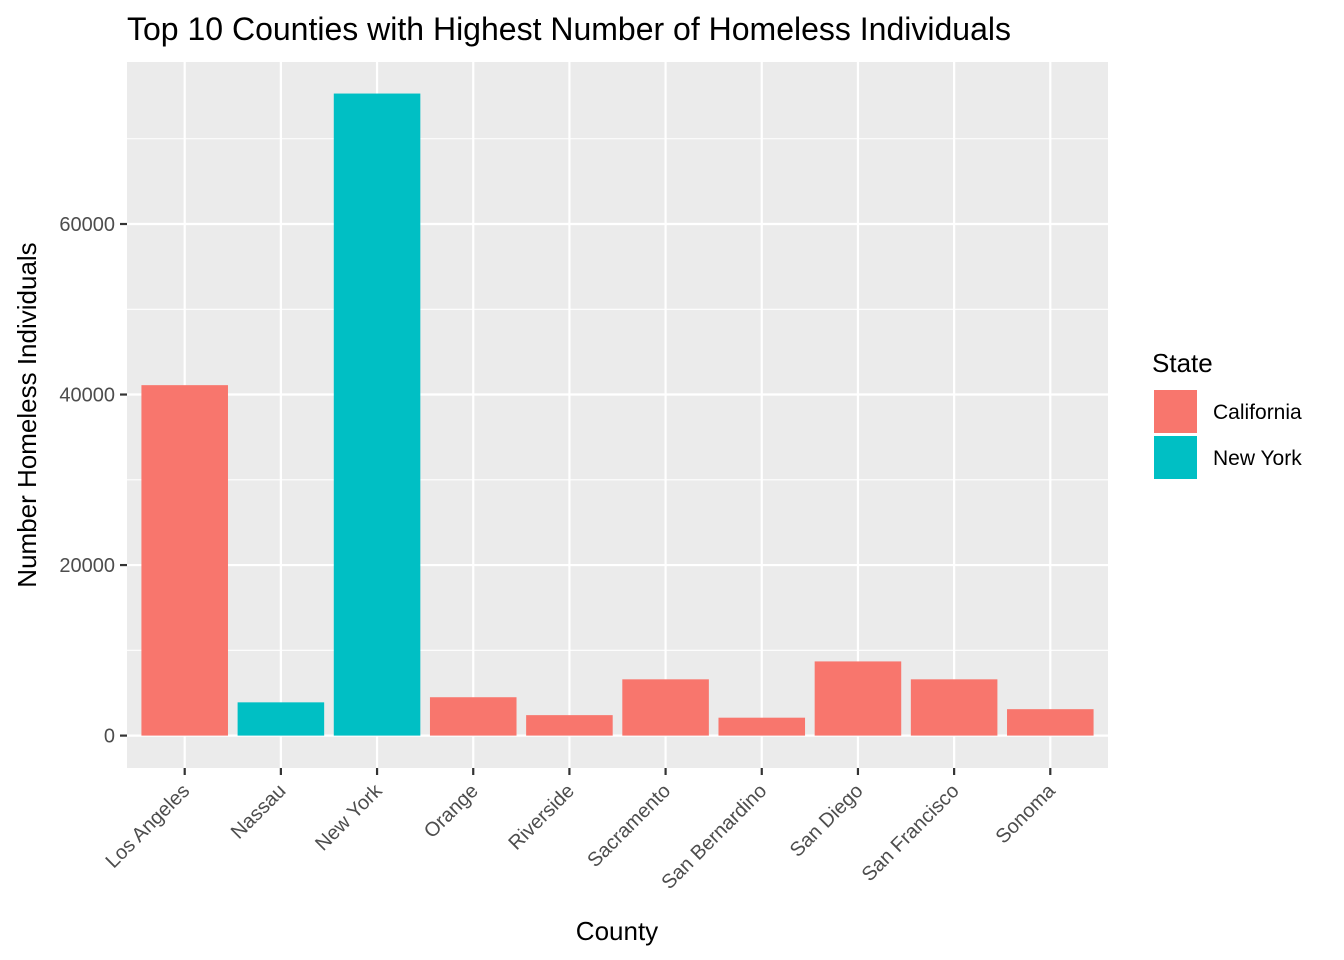 The image size is (1344, 960). I want to click on x-tick-label: San Bernardino, so click(714, 837).